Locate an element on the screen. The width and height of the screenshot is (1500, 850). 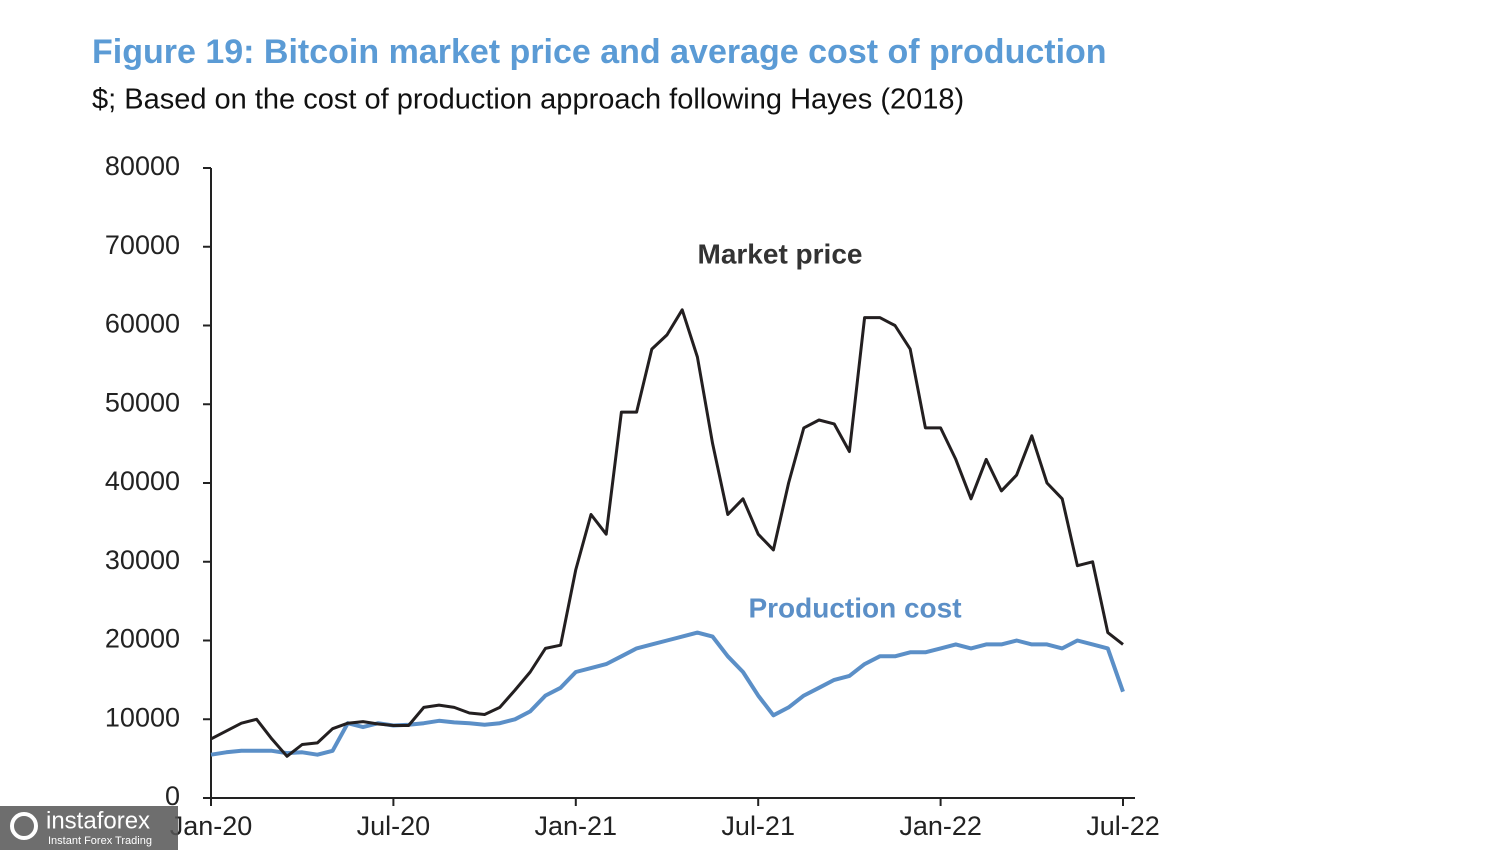
series-annotation: Market price is located at coordinates (780, 253).